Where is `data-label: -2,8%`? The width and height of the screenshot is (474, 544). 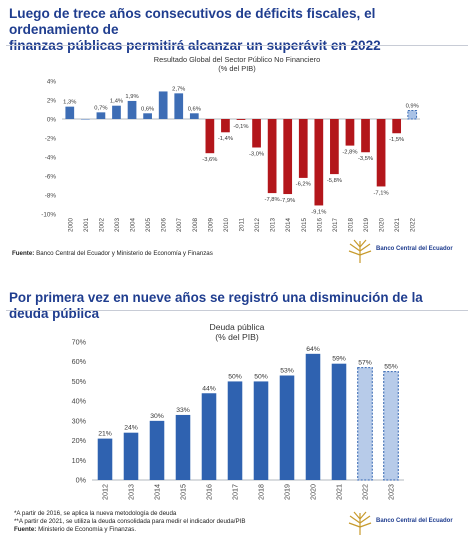
data-label: -2,8% is located at coordinates (349, 152).